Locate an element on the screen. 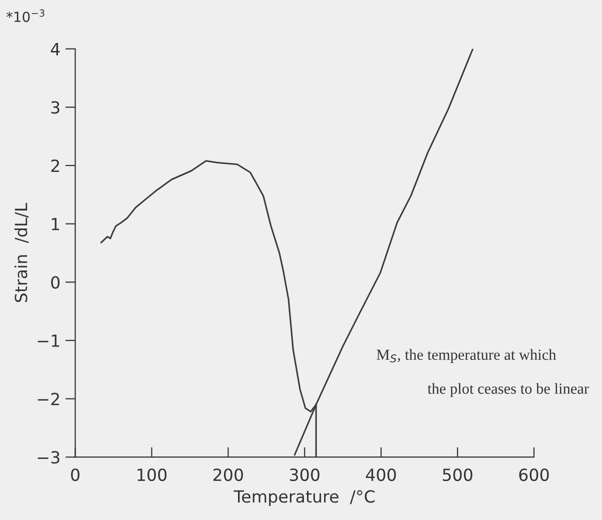 The width and height of the screenshot is (602, 520). y-tick-label: 2 is located at coordinates (55, 165).